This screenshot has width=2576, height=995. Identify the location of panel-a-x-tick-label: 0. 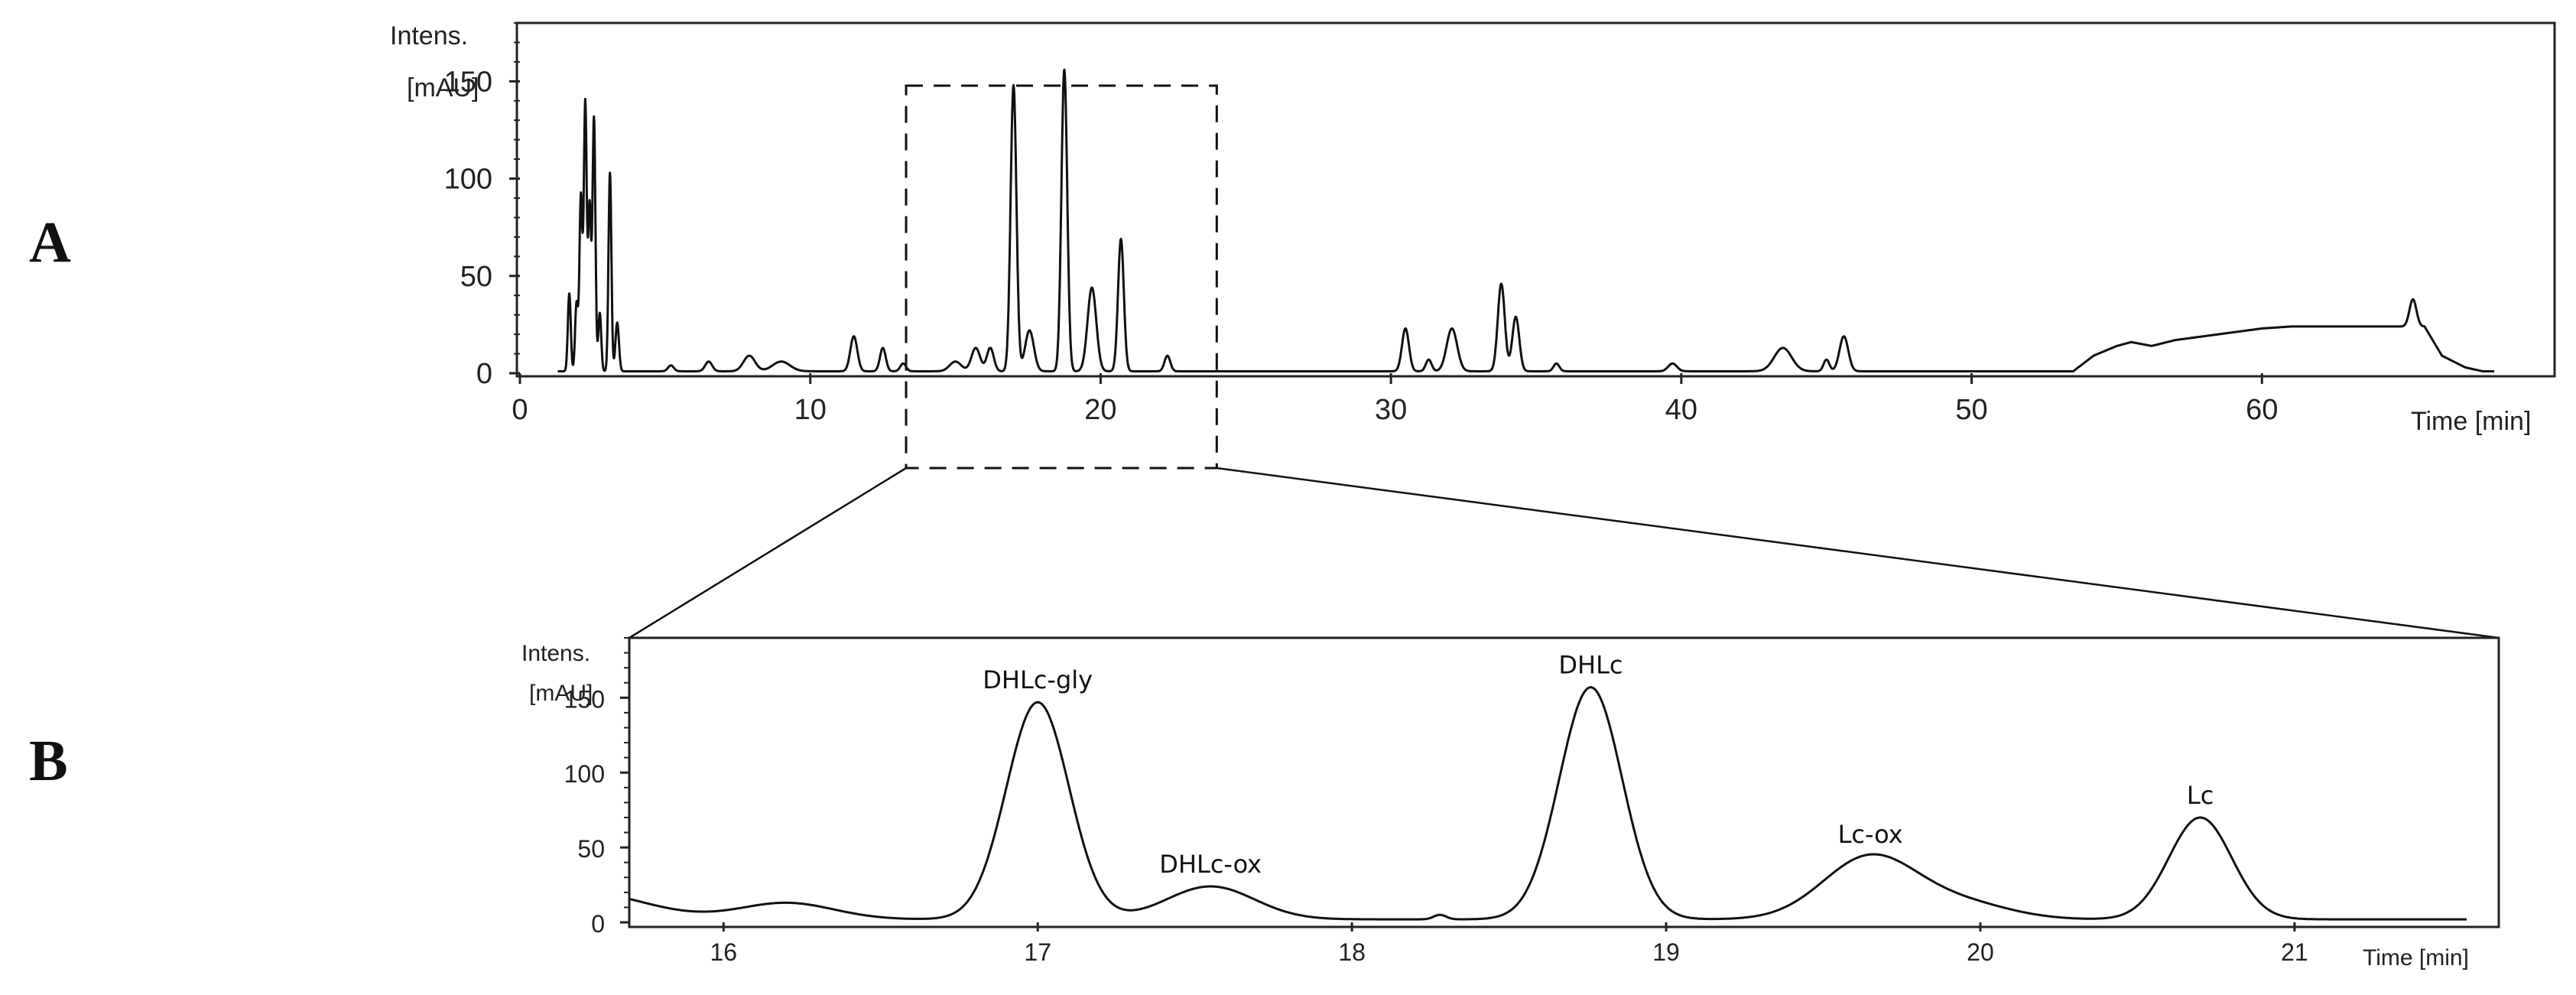
(520, 410).